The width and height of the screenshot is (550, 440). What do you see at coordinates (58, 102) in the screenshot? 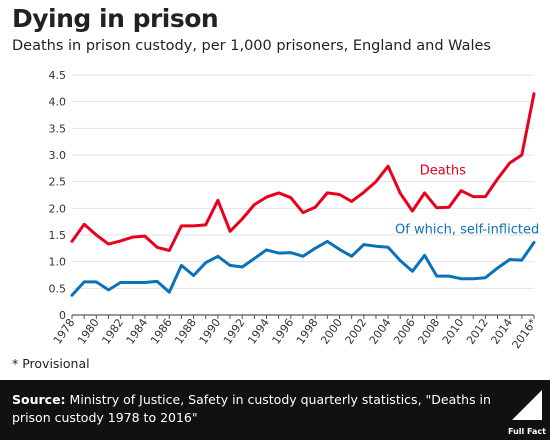
I see `y-tick-label: 4.0` at bounding box center [58, 102].